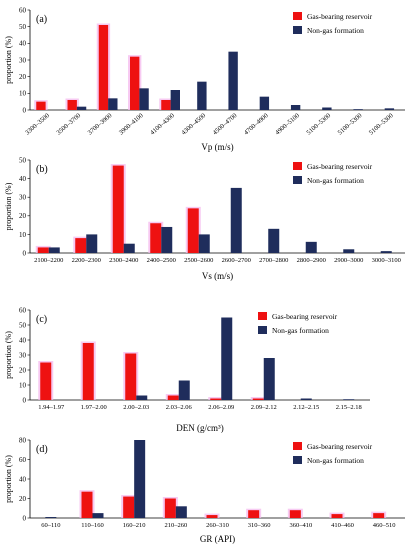  I want to click on x-axis-title: GR (API), so click(217, 539).